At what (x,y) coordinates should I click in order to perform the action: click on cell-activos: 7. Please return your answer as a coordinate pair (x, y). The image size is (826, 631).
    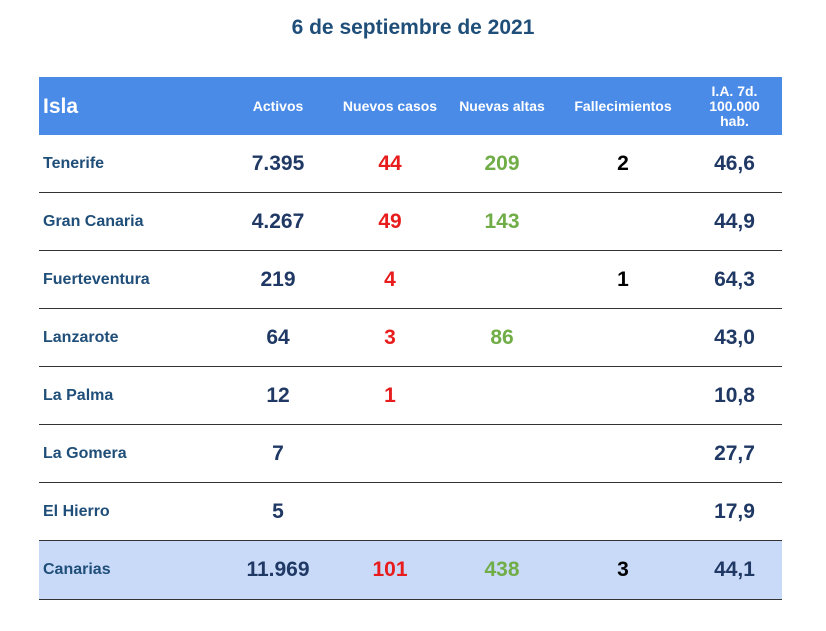
    Looking at the image, I should click on (278, 453).